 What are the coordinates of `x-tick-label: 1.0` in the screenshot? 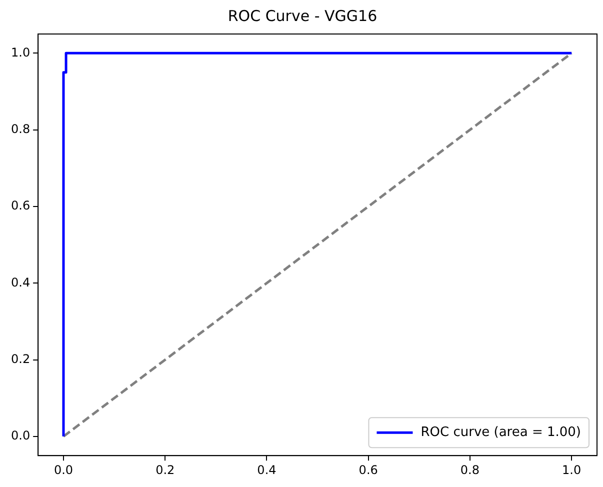 It's located at (572, 469).